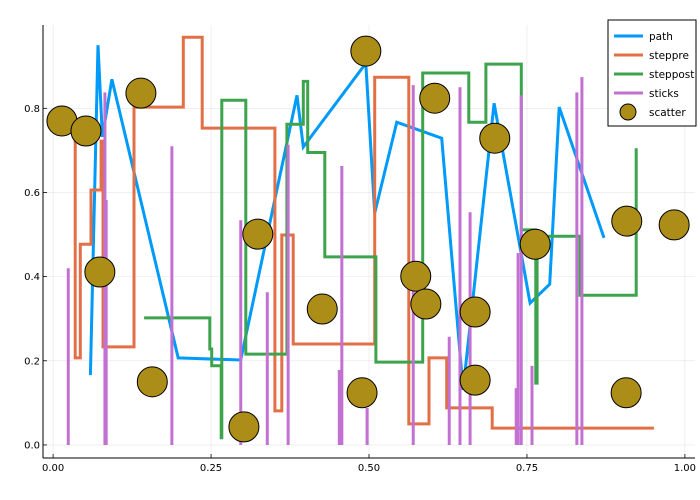 The width and height of the screenshot is (700, 500). What do you see at coordinates (667, 113) in the screenshot?
I see `legend-label: scatter` at bounding box center [667, 113].